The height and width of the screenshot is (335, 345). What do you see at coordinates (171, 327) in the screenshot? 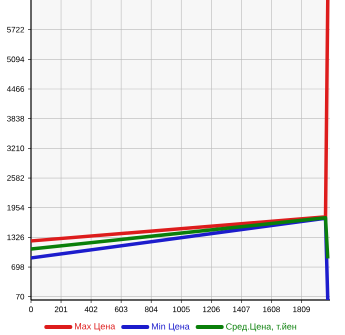
I see `legend-label: Min Цена` at bounding box center [171, 327].